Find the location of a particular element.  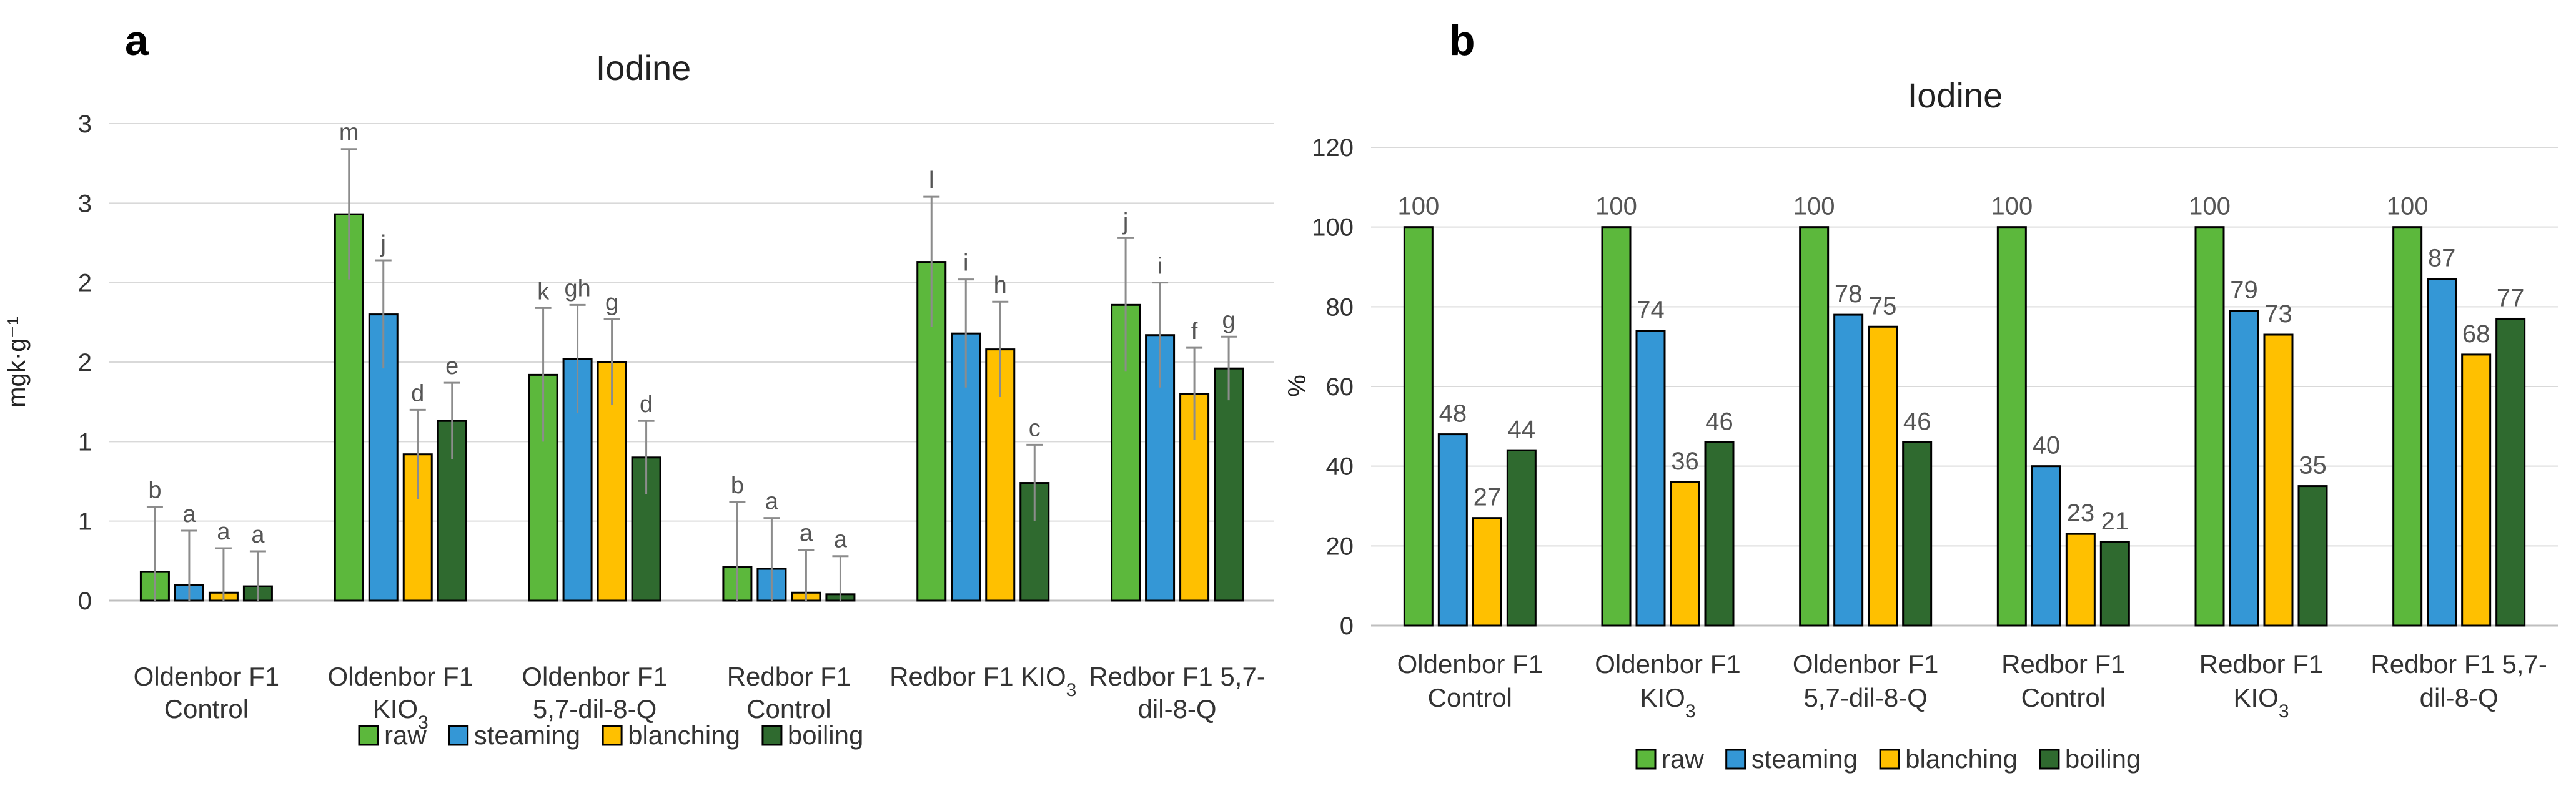

data-label: 44 is located at coordinates (1522, 429).